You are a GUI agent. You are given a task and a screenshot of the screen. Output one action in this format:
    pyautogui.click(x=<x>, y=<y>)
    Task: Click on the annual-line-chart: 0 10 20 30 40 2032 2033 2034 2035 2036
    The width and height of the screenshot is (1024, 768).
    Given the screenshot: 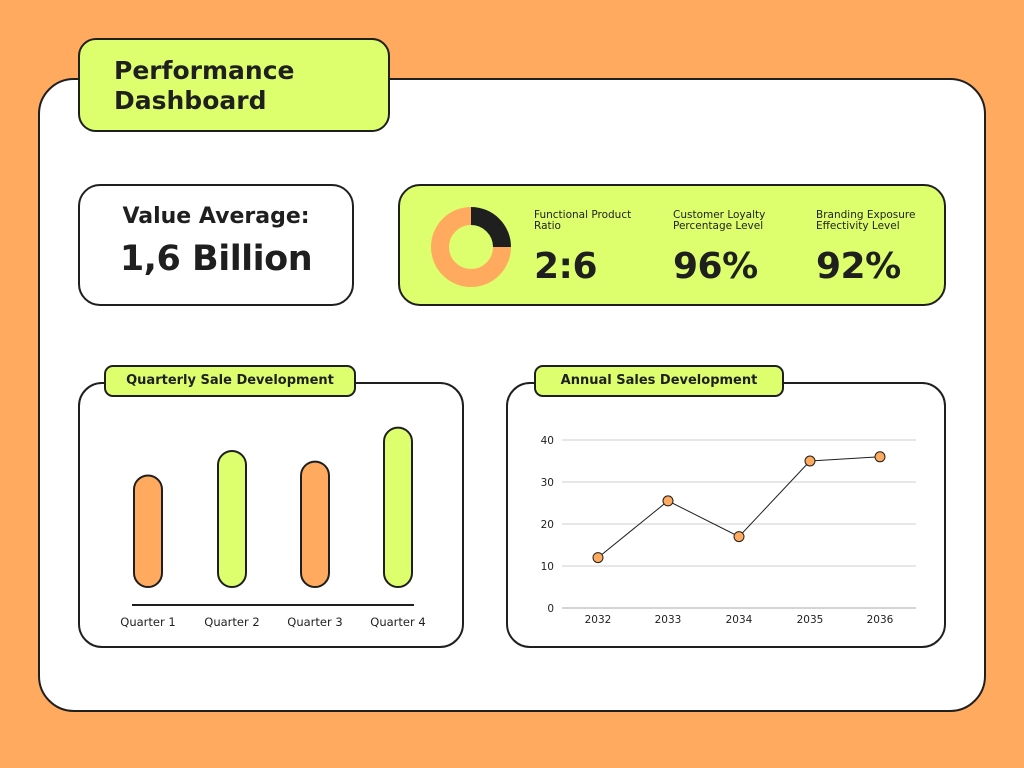 What is the action you would take?
    pyautogui.click(x=728, y=530)
    